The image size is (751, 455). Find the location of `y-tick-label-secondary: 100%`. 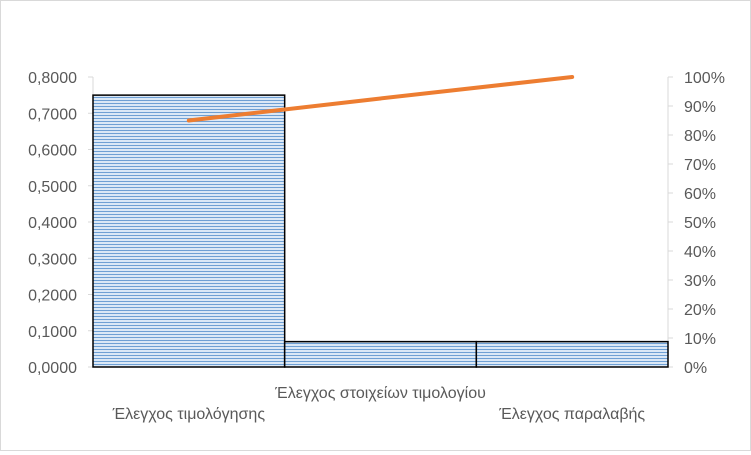

y-tick-label-secondary: 100% is located at coordinates (704, 78).